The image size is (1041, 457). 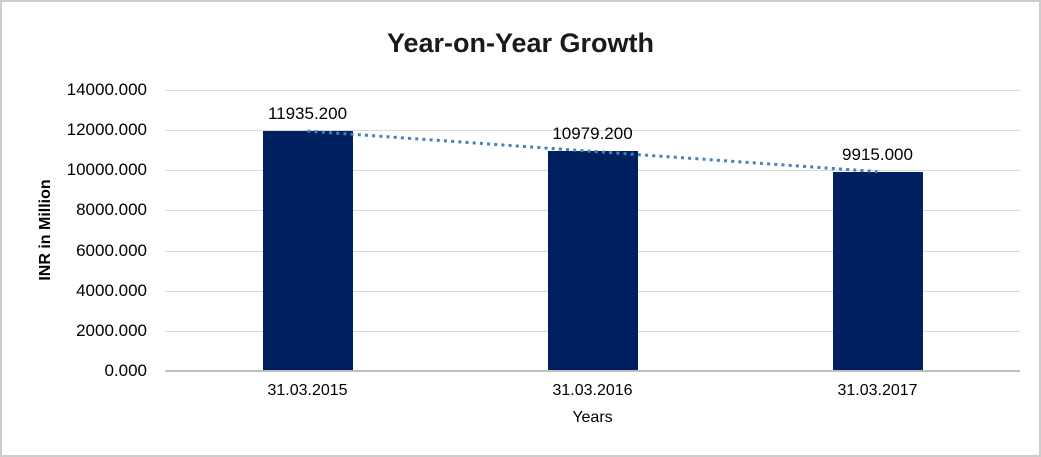 I want to click on data-label: 9915.000, so click(x=877, y=154).